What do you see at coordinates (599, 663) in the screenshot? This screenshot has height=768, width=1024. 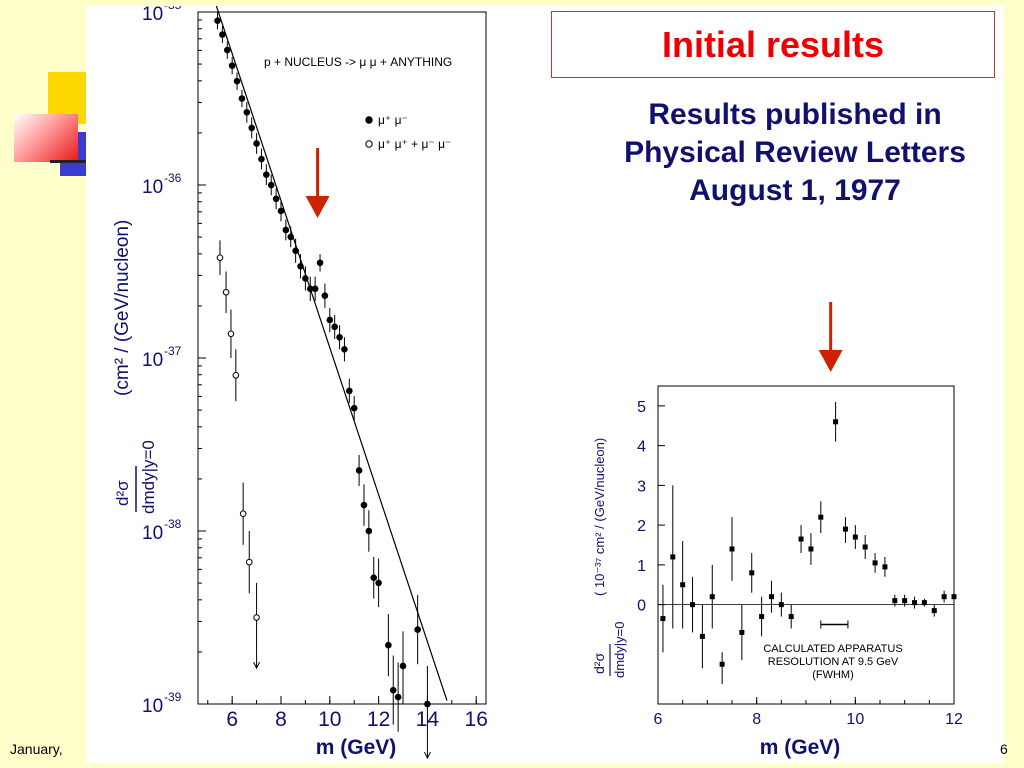 I see `y-axis-label-numerator: d²σ` at bounding box center [599, 663].